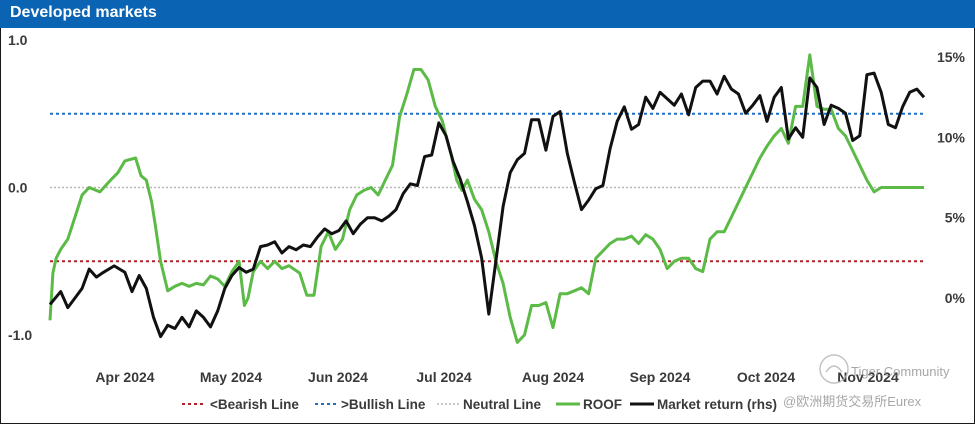 The width and height of the screenshot is (975, 424). Describe the element at coordinates (951, 137) in the screenshot. I see `right-tick-label: 10%` at that location.